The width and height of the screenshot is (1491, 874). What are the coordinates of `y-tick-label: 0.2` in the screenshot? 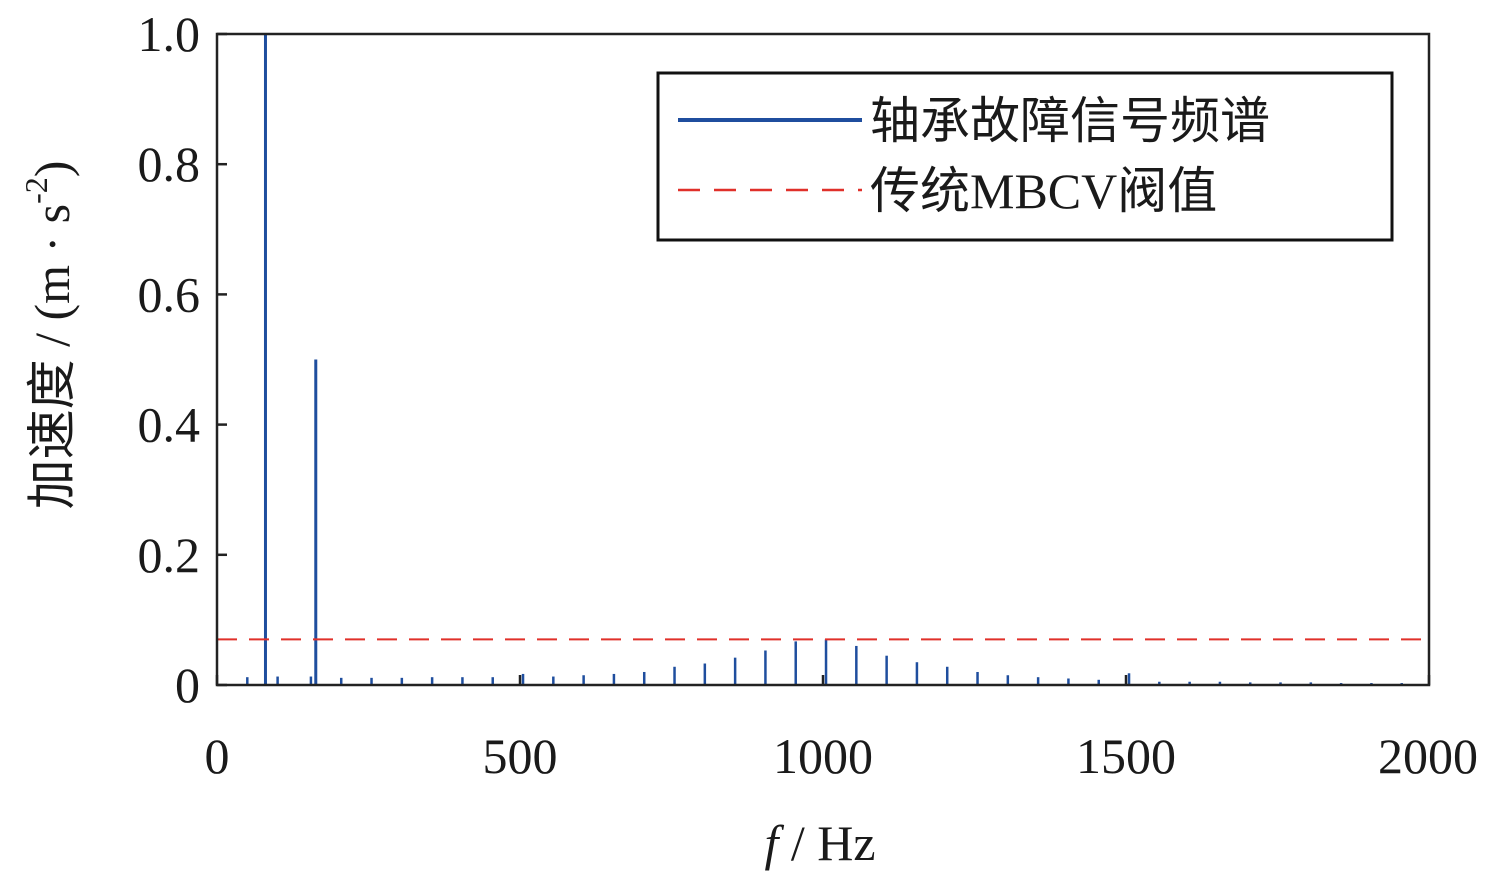 It's located at (169, 555).